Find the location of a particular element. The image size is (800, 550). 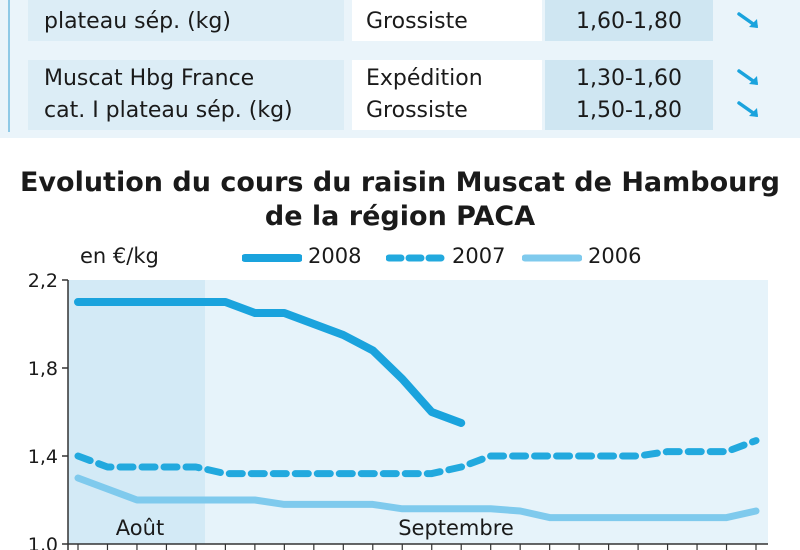

stage-cell: Grossiste is located at coordinates (447, 20).